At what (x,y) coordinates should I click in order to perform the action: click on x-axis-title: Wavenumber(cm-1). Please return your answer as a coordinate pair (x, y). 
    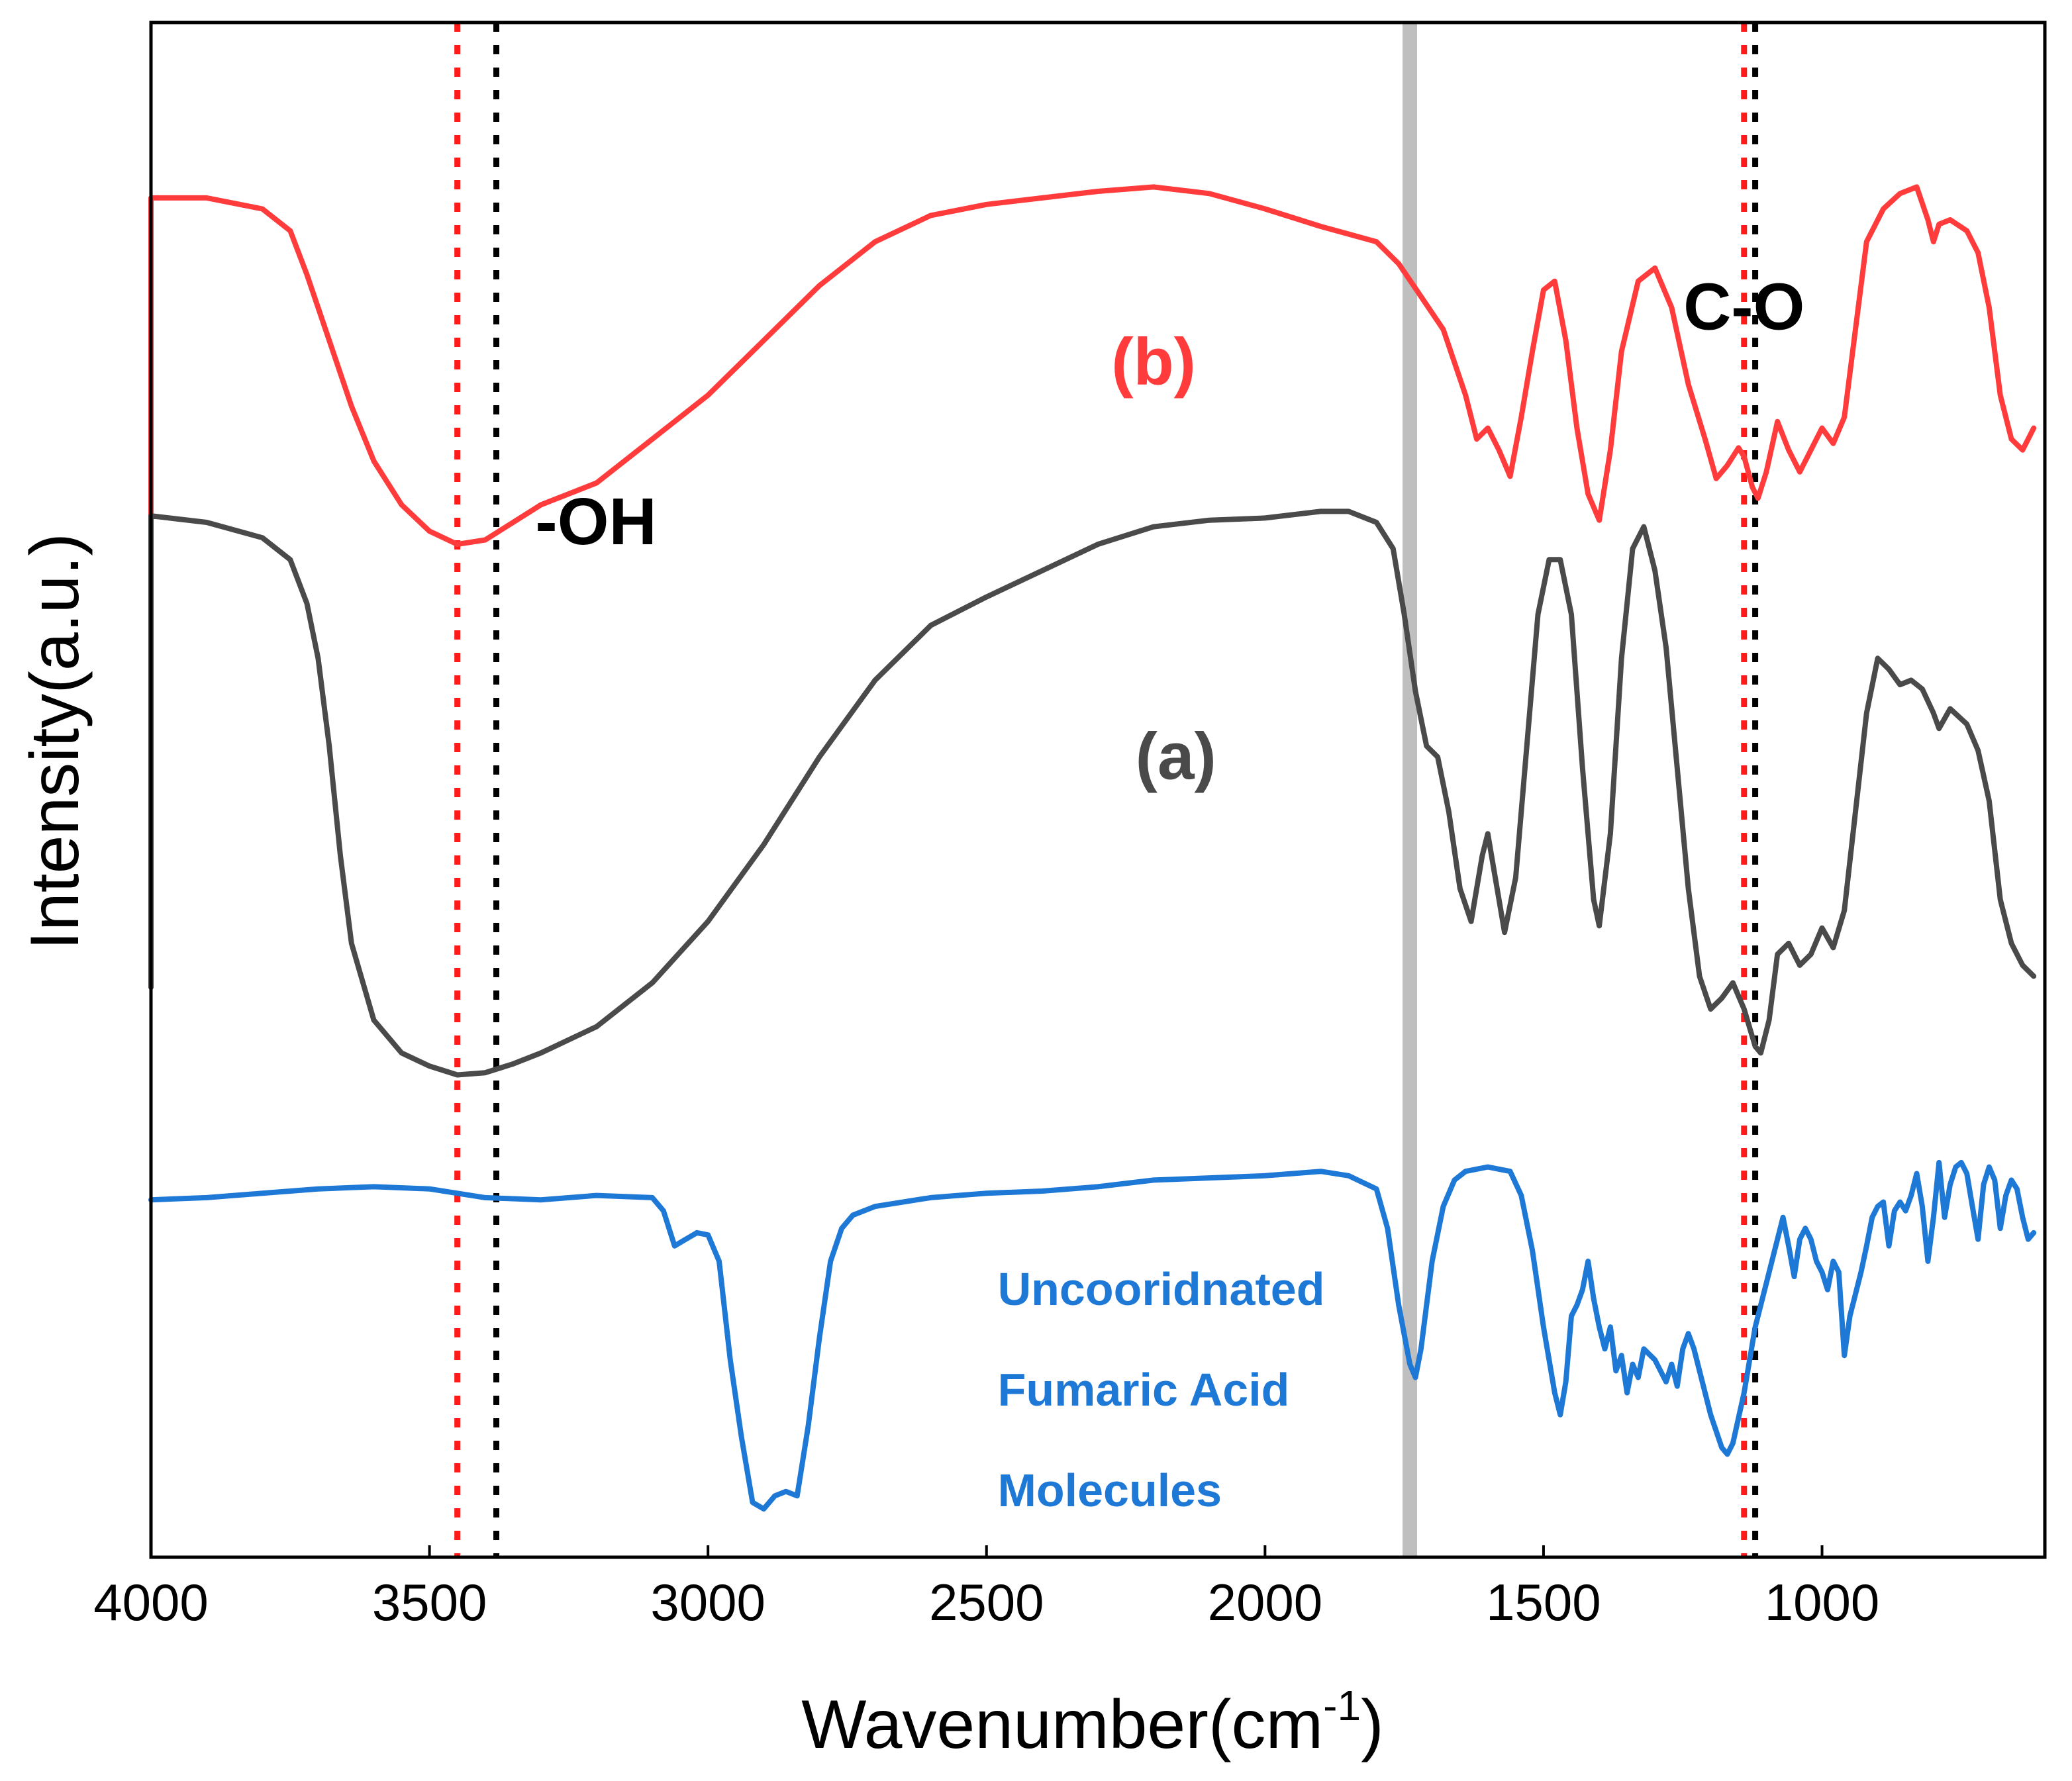
    Looking at the image, I should click on (1092, 1723).